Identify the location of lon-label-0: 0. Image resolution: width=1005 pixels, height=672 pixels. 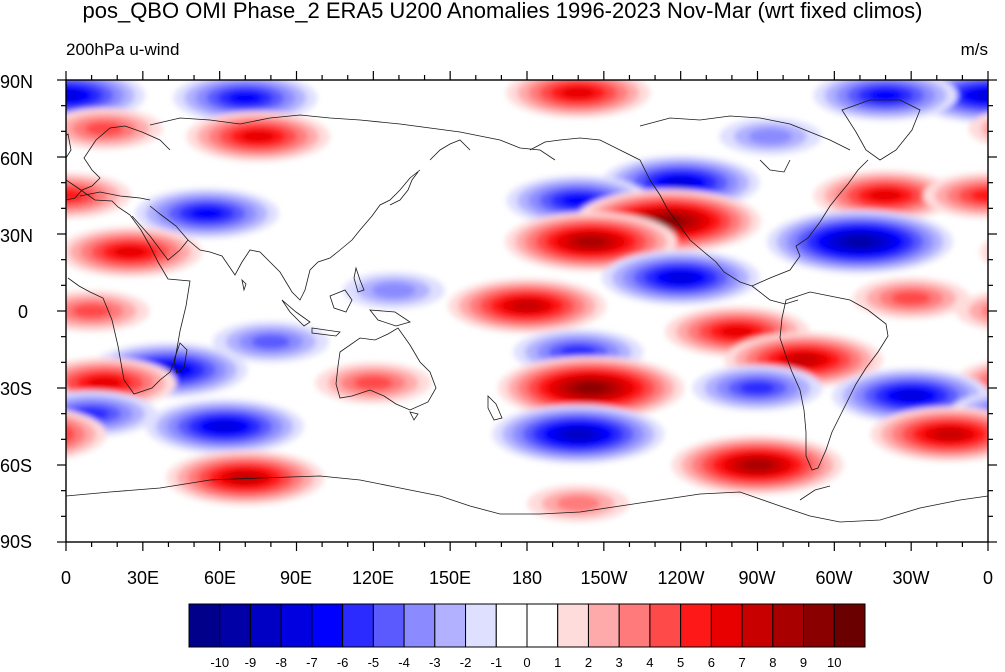
(66, 578).